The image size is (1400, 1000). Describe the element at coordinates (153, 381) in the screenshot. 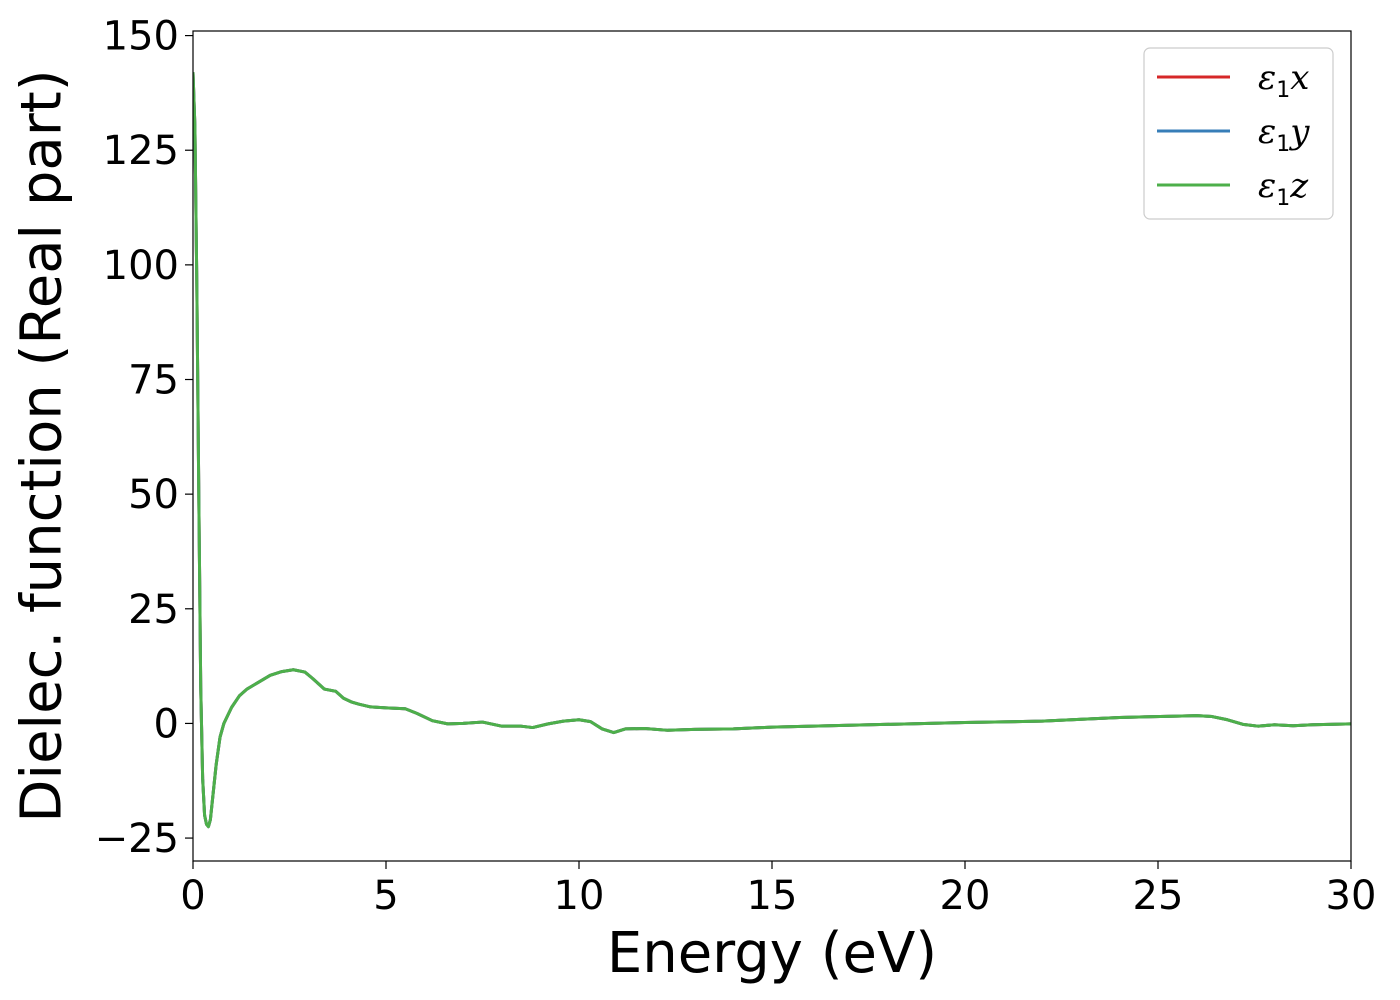

I see `y-tick-label: 75` at that location.